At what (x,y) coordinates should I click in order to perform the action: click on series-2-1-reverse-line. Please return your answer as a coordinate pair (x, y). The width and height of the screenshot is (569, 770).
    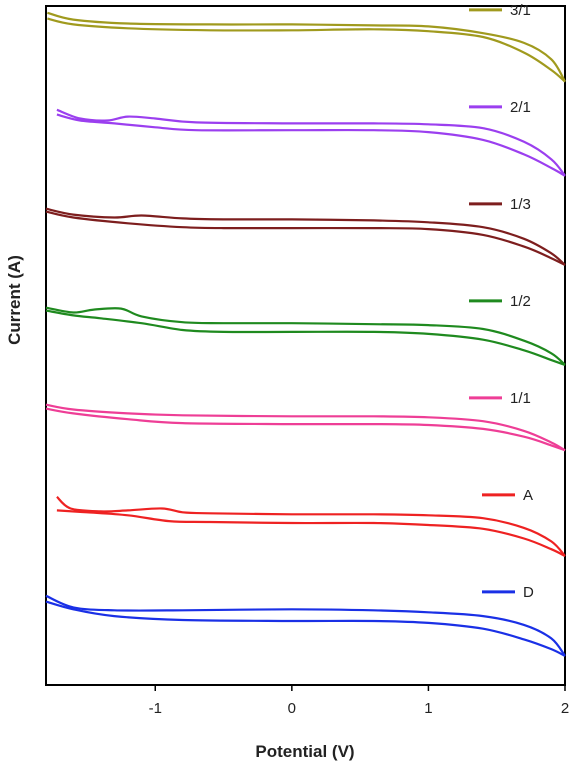
    Looking at the image, I should click on (311, 145).